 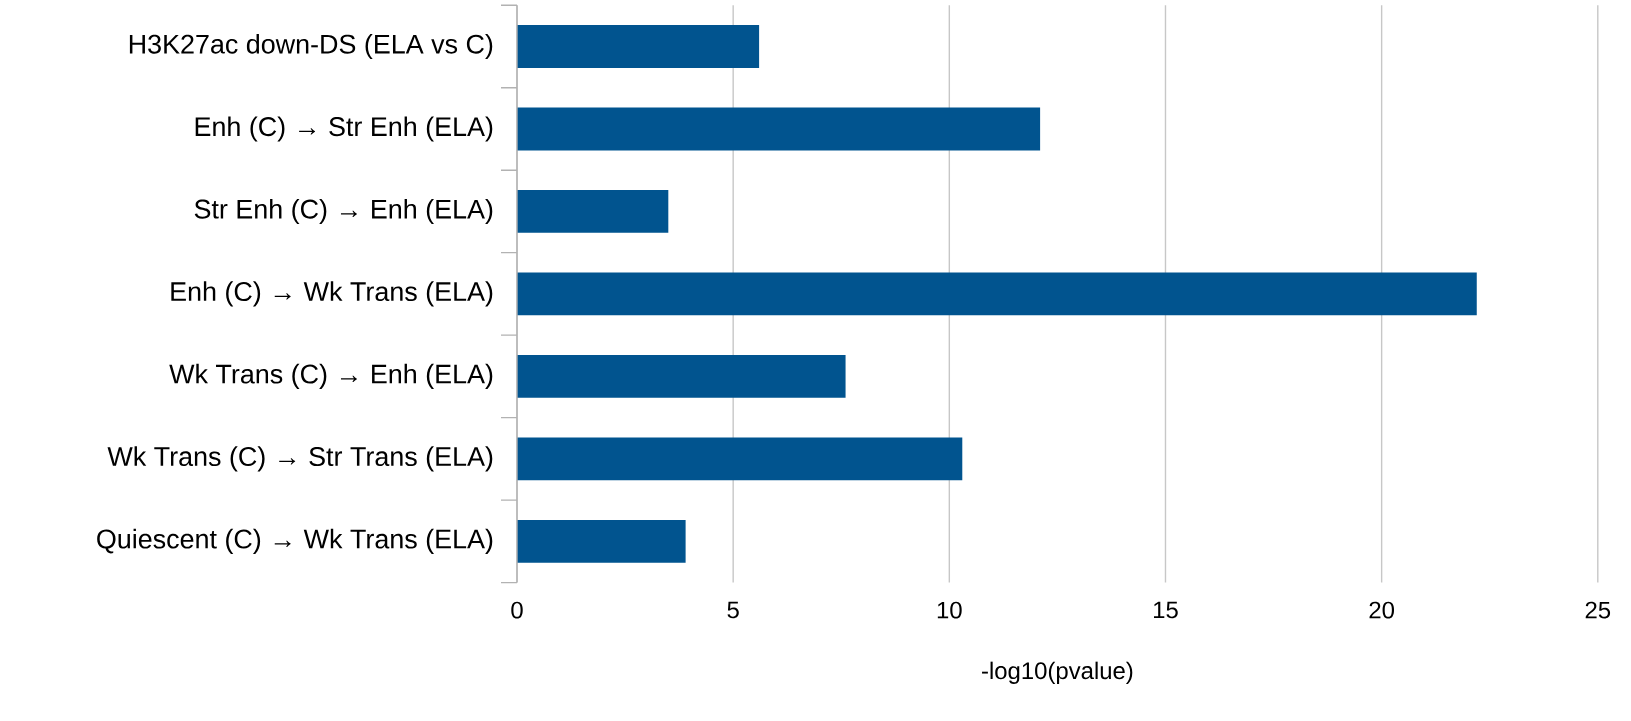 What do you see at coordinates (331, 376) in the screenshot?
I see `y-tick-label: Wk Trans (C) → Enh (ELA)` at bounding box center [331, 376].